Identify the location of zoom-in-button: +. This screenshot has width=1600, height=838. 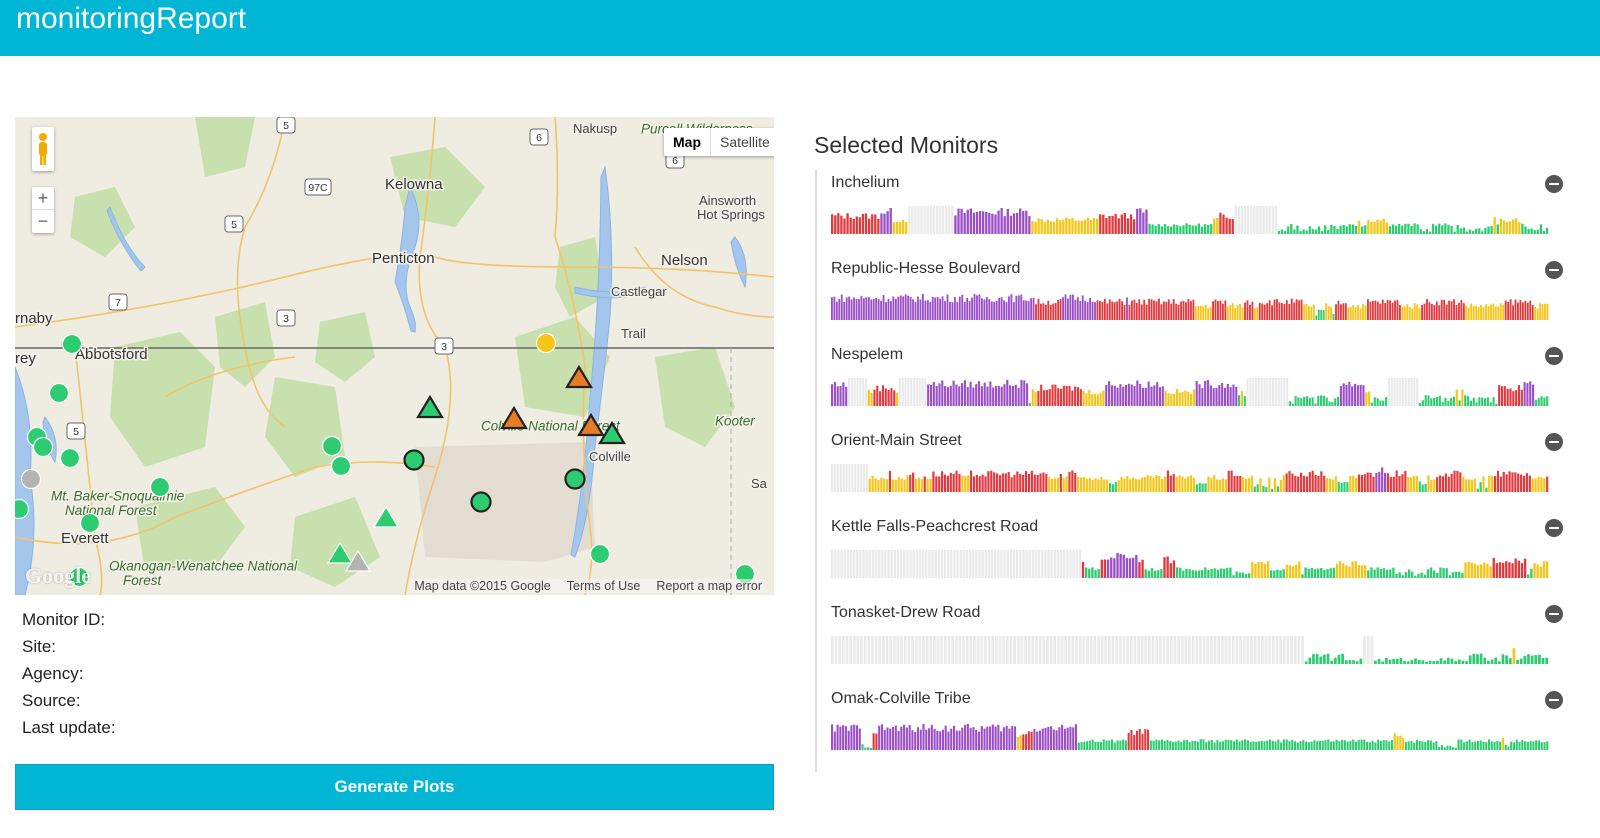
(43, 198).